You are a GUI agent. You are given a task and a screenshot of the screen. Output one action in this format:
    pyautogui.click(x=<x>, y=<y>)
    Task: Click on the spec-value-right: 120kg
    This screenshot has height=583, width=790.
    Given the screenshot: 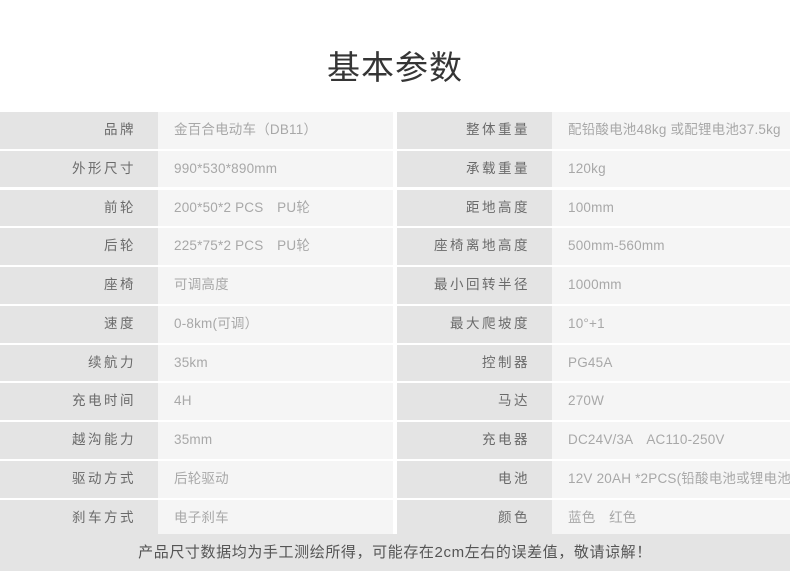 What is the action you would take?
    pyautogui.click(x=671, y=169)
    